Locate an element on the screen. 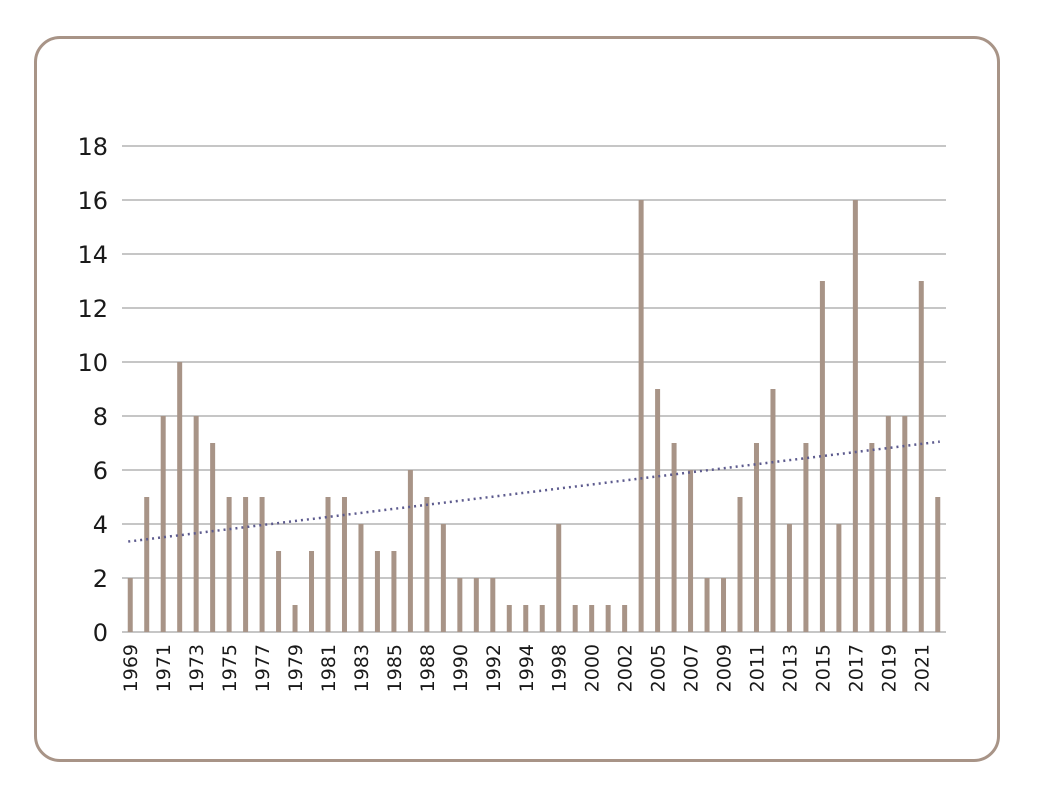 The image size is (1038, 786). bar-1969 is located at coordinates (130, 605).